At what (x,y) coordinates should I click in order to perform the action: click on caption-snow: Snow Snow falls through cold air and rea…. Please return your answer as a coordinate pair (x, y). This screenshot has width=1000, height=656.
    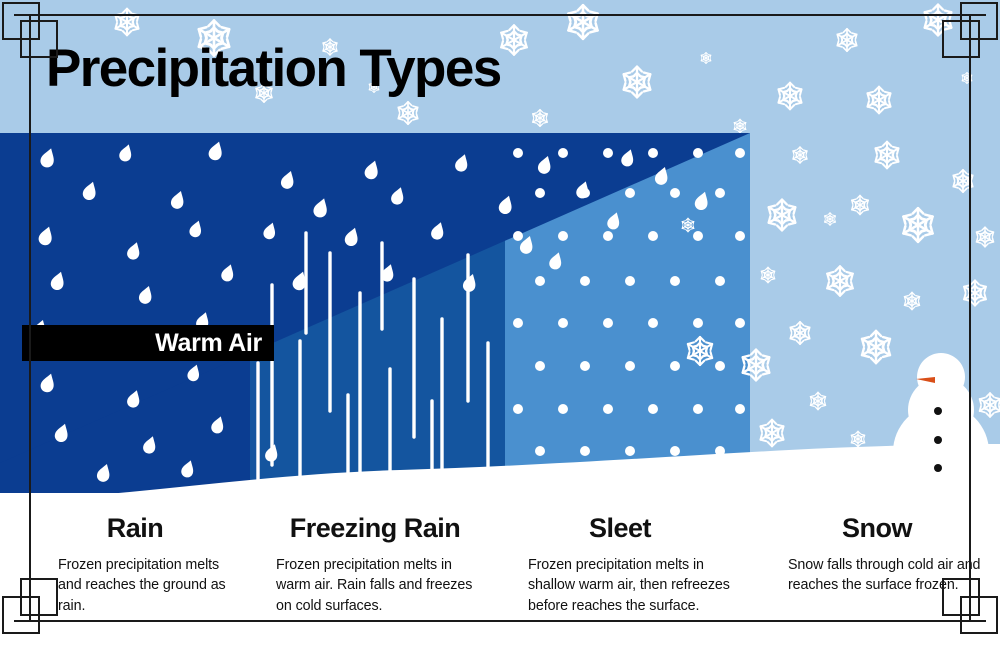
    Looking at the image, I should click on (875, 574).